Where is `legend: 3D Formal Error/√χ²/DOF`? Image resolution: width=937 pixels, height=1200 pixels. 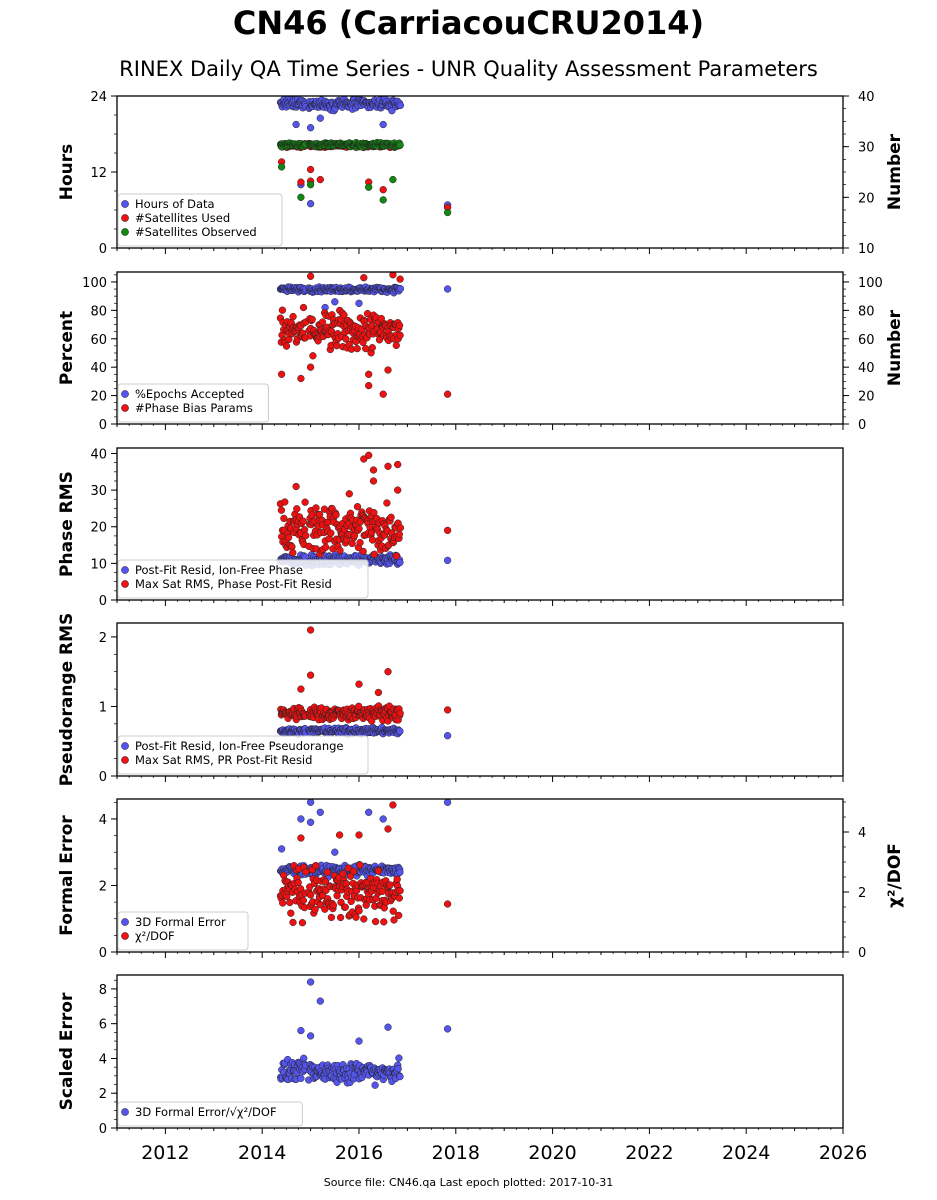
legend: 3D Formal Error/√χ²/DOF is located at coordinates (210, 1114).